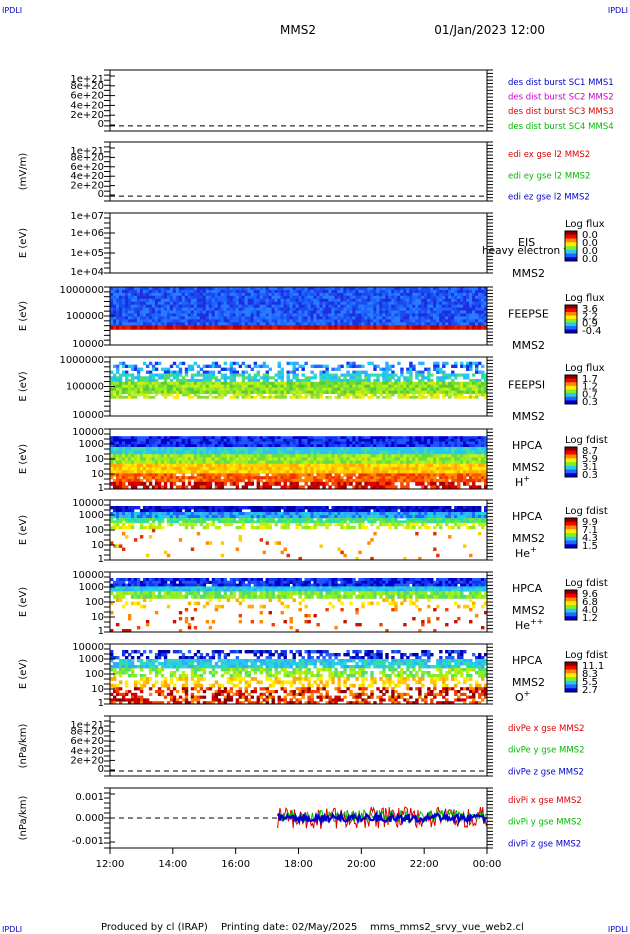 This screenshot has width=630, height=934. What do you see at coordinates (571, 319) in the screenshot?
I see `colorbar-frame` at bounding box center [571, 319].